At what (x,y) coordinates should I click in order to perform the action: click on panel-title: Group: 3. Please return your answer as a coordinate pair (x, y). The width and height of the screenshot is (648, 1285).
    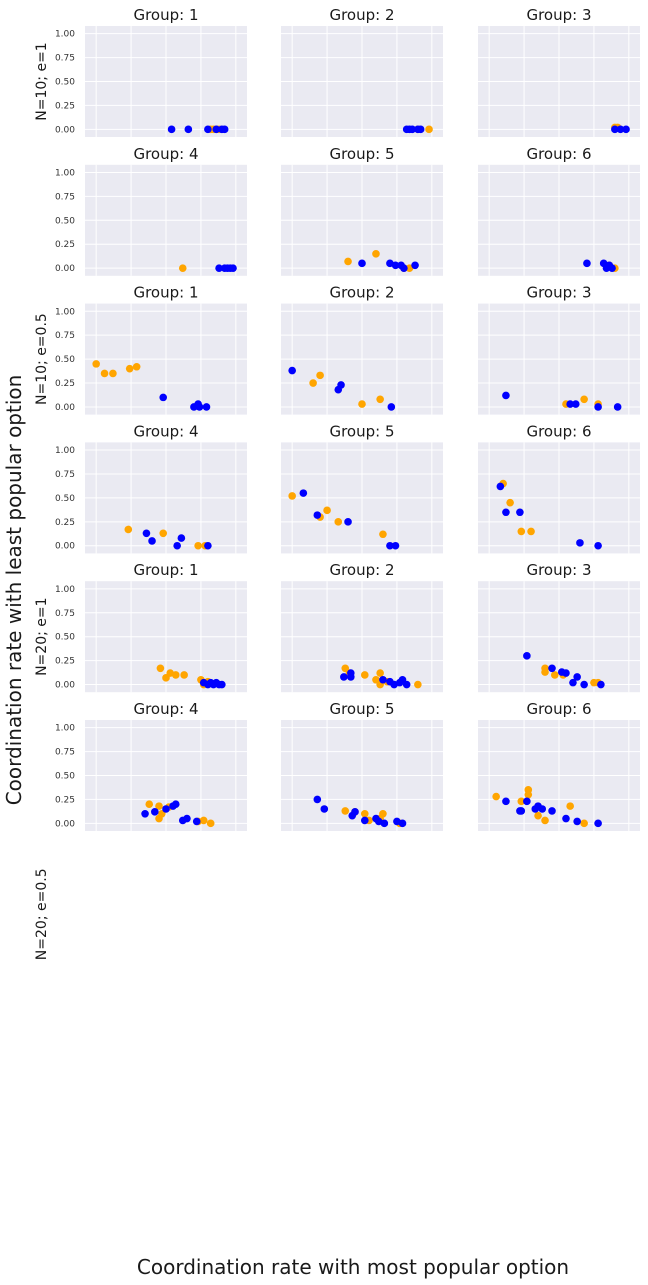
    Looking at the image, I should click on (558, 570).